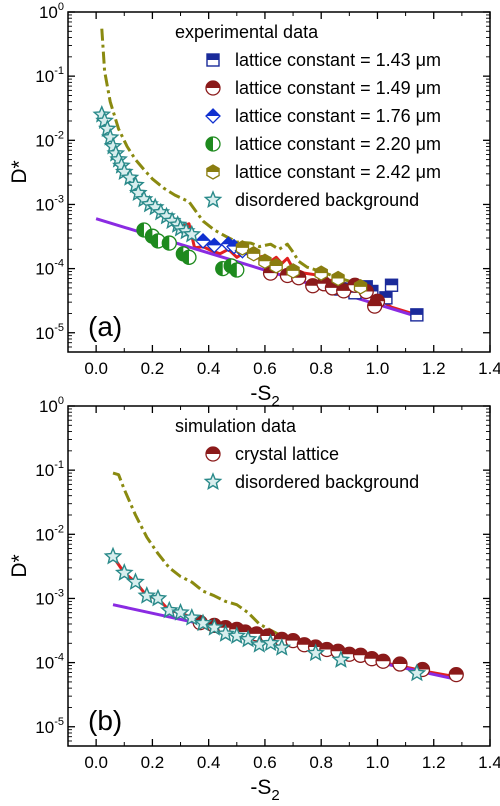 The height and width of the screenshot is (806, 500). Describe the element at coordinates (287, 454) in the screenshot. I see `legend-entry: crystal lattice` at that location.